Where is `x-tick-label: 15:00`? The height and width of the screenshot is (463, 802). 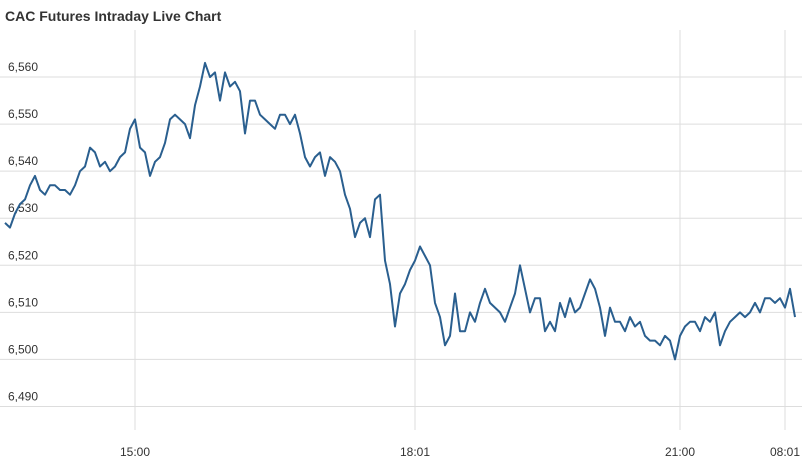 x-tick-label: 15:00 is located at coordinates (135, 452).